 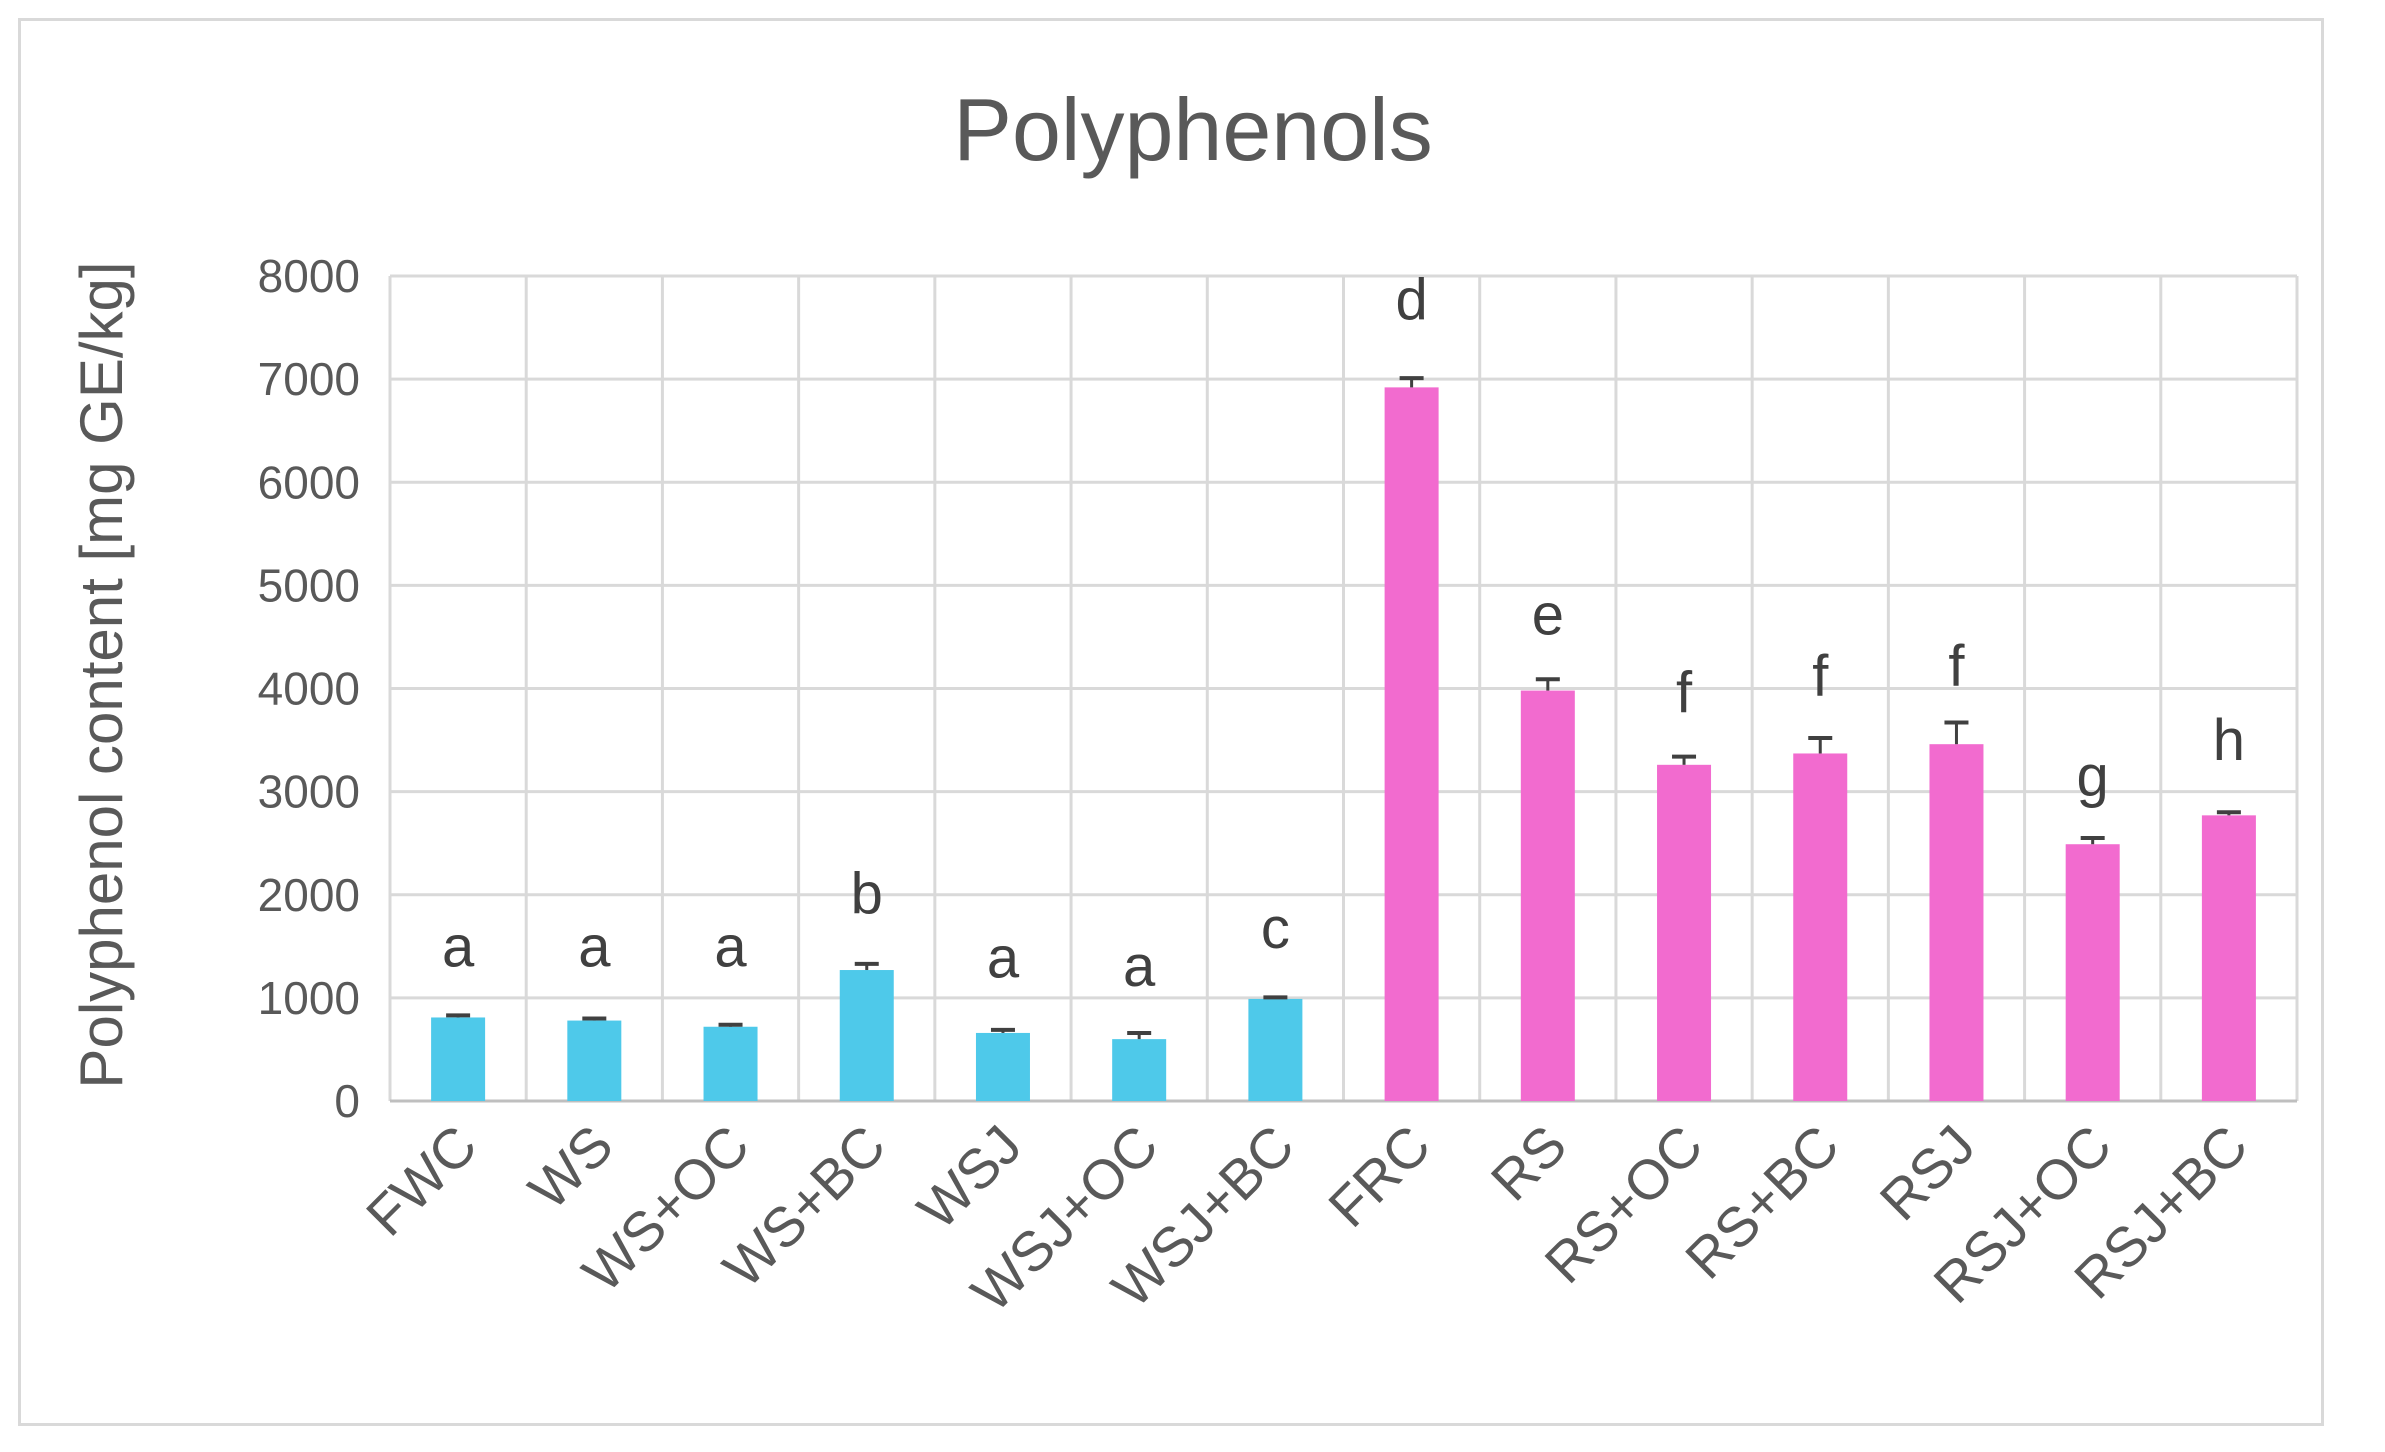 I want to click on x-tick-label: RS+BC, so click(x=1762, y=1202).